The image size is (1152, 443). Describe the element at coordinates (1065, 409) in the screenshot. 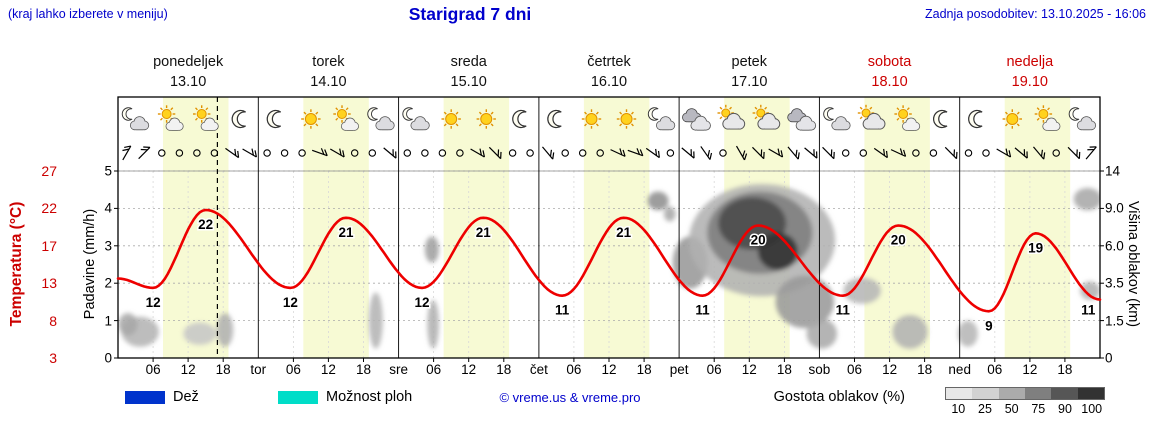

I see `density-tick: 90` at that location.